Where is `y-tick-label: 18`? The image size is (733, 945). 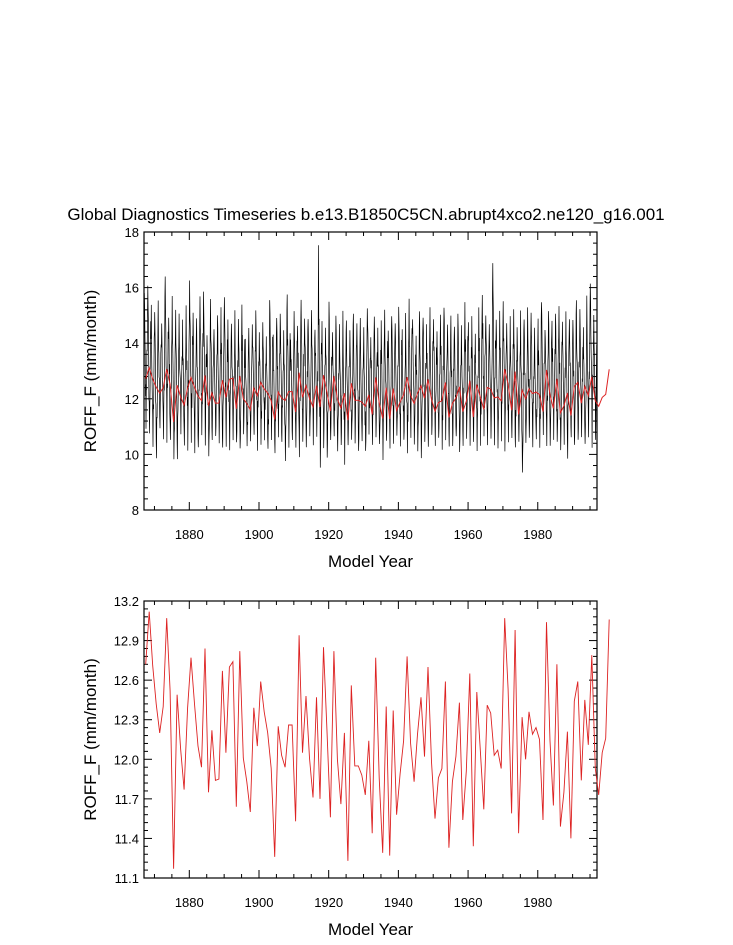 y-tick-label: 18 is located at coordinates (132, 232).